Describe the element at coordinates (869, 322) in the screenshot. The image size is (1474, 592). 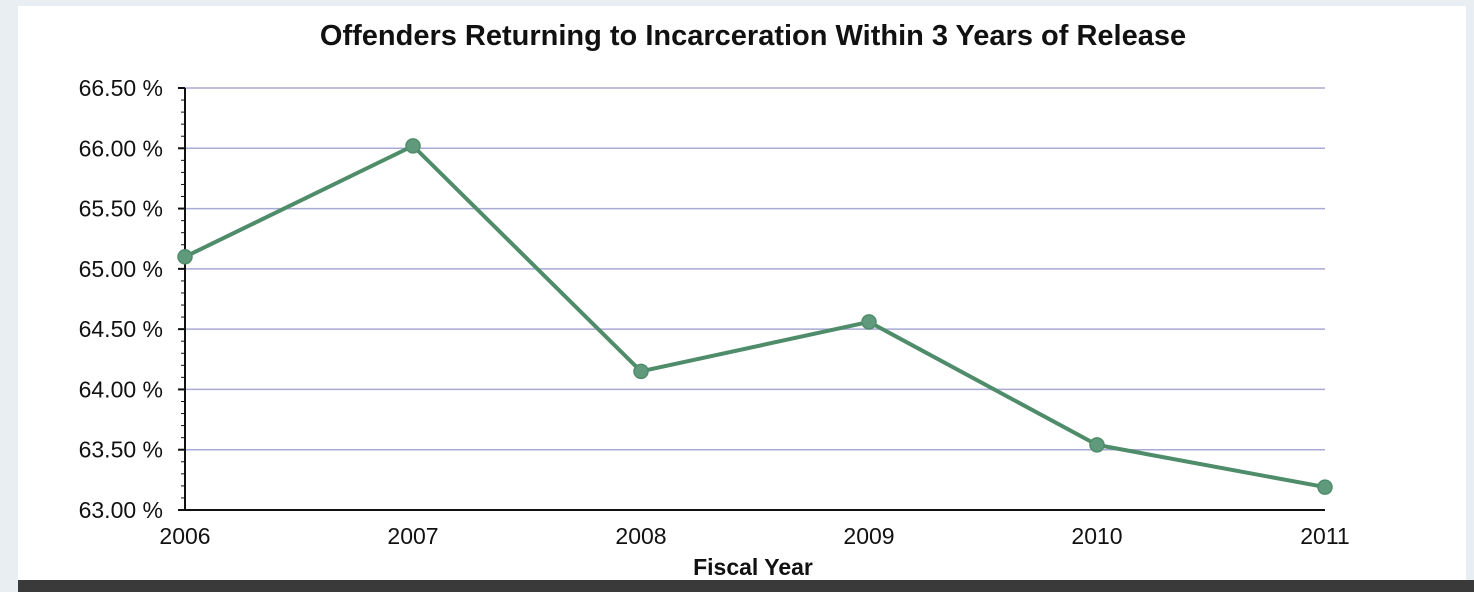
I see `data-point-2009` at that location.